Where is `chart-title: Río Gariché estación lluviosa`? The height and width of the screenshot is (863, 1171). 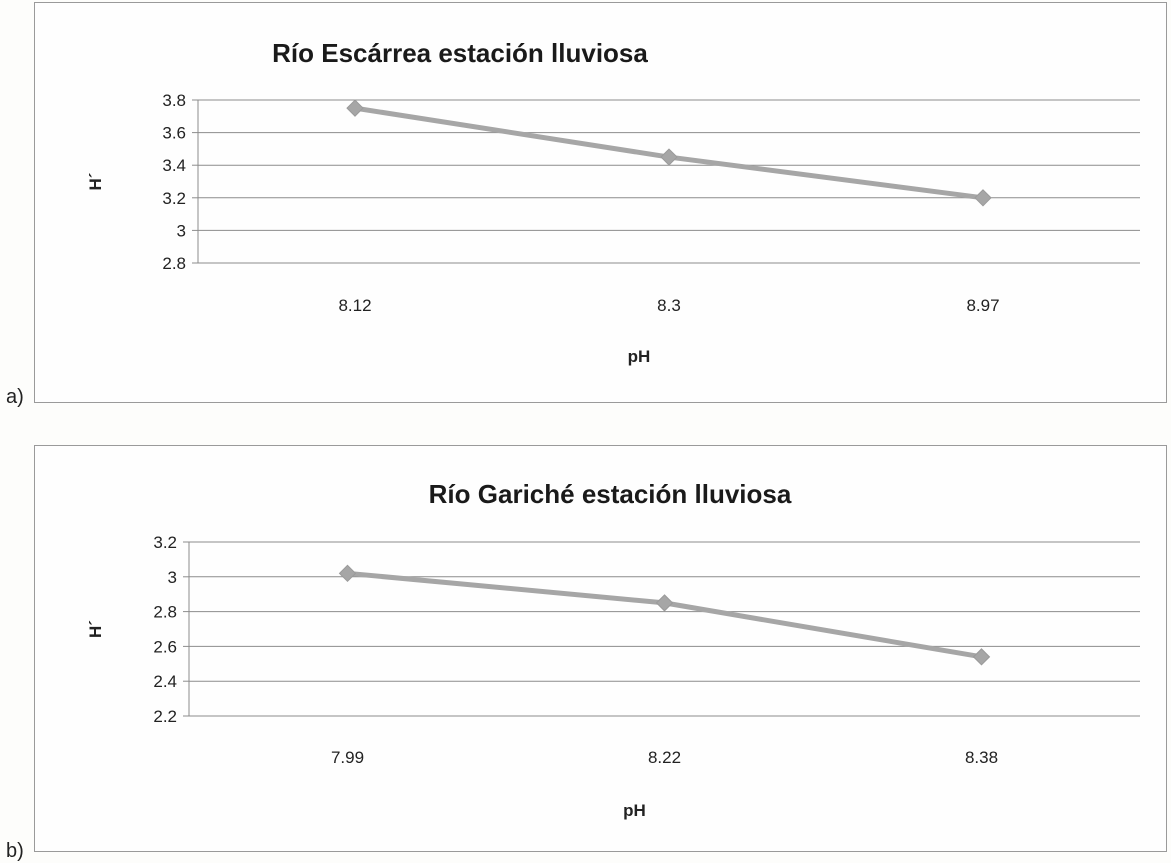 chart-title: Río Gariché estación lluviosa is located at coordinates (610, 494).